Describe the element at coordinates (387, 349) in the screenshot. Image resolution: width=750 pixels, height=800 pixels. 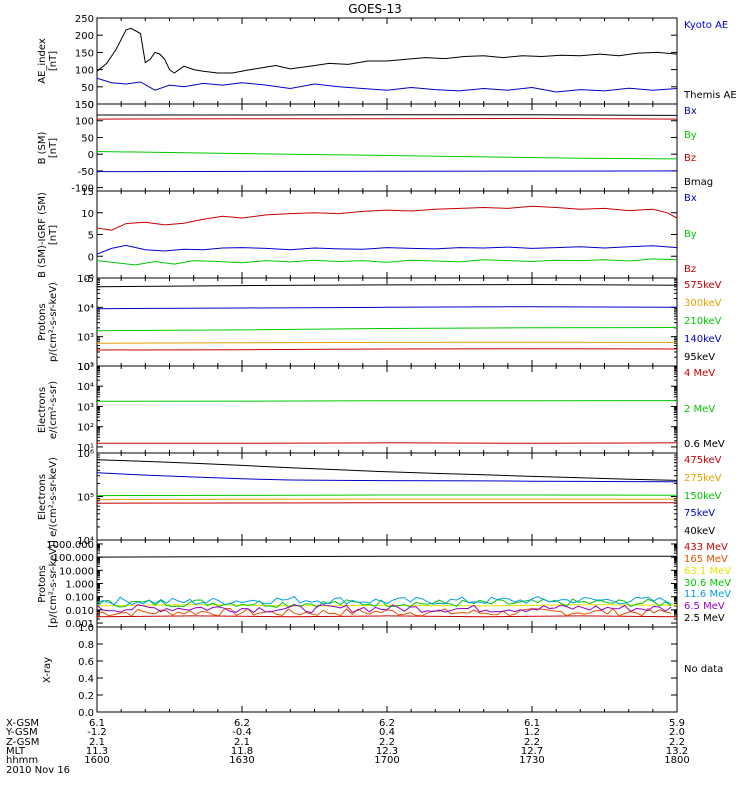
I see `series-line-575keV` at that location.